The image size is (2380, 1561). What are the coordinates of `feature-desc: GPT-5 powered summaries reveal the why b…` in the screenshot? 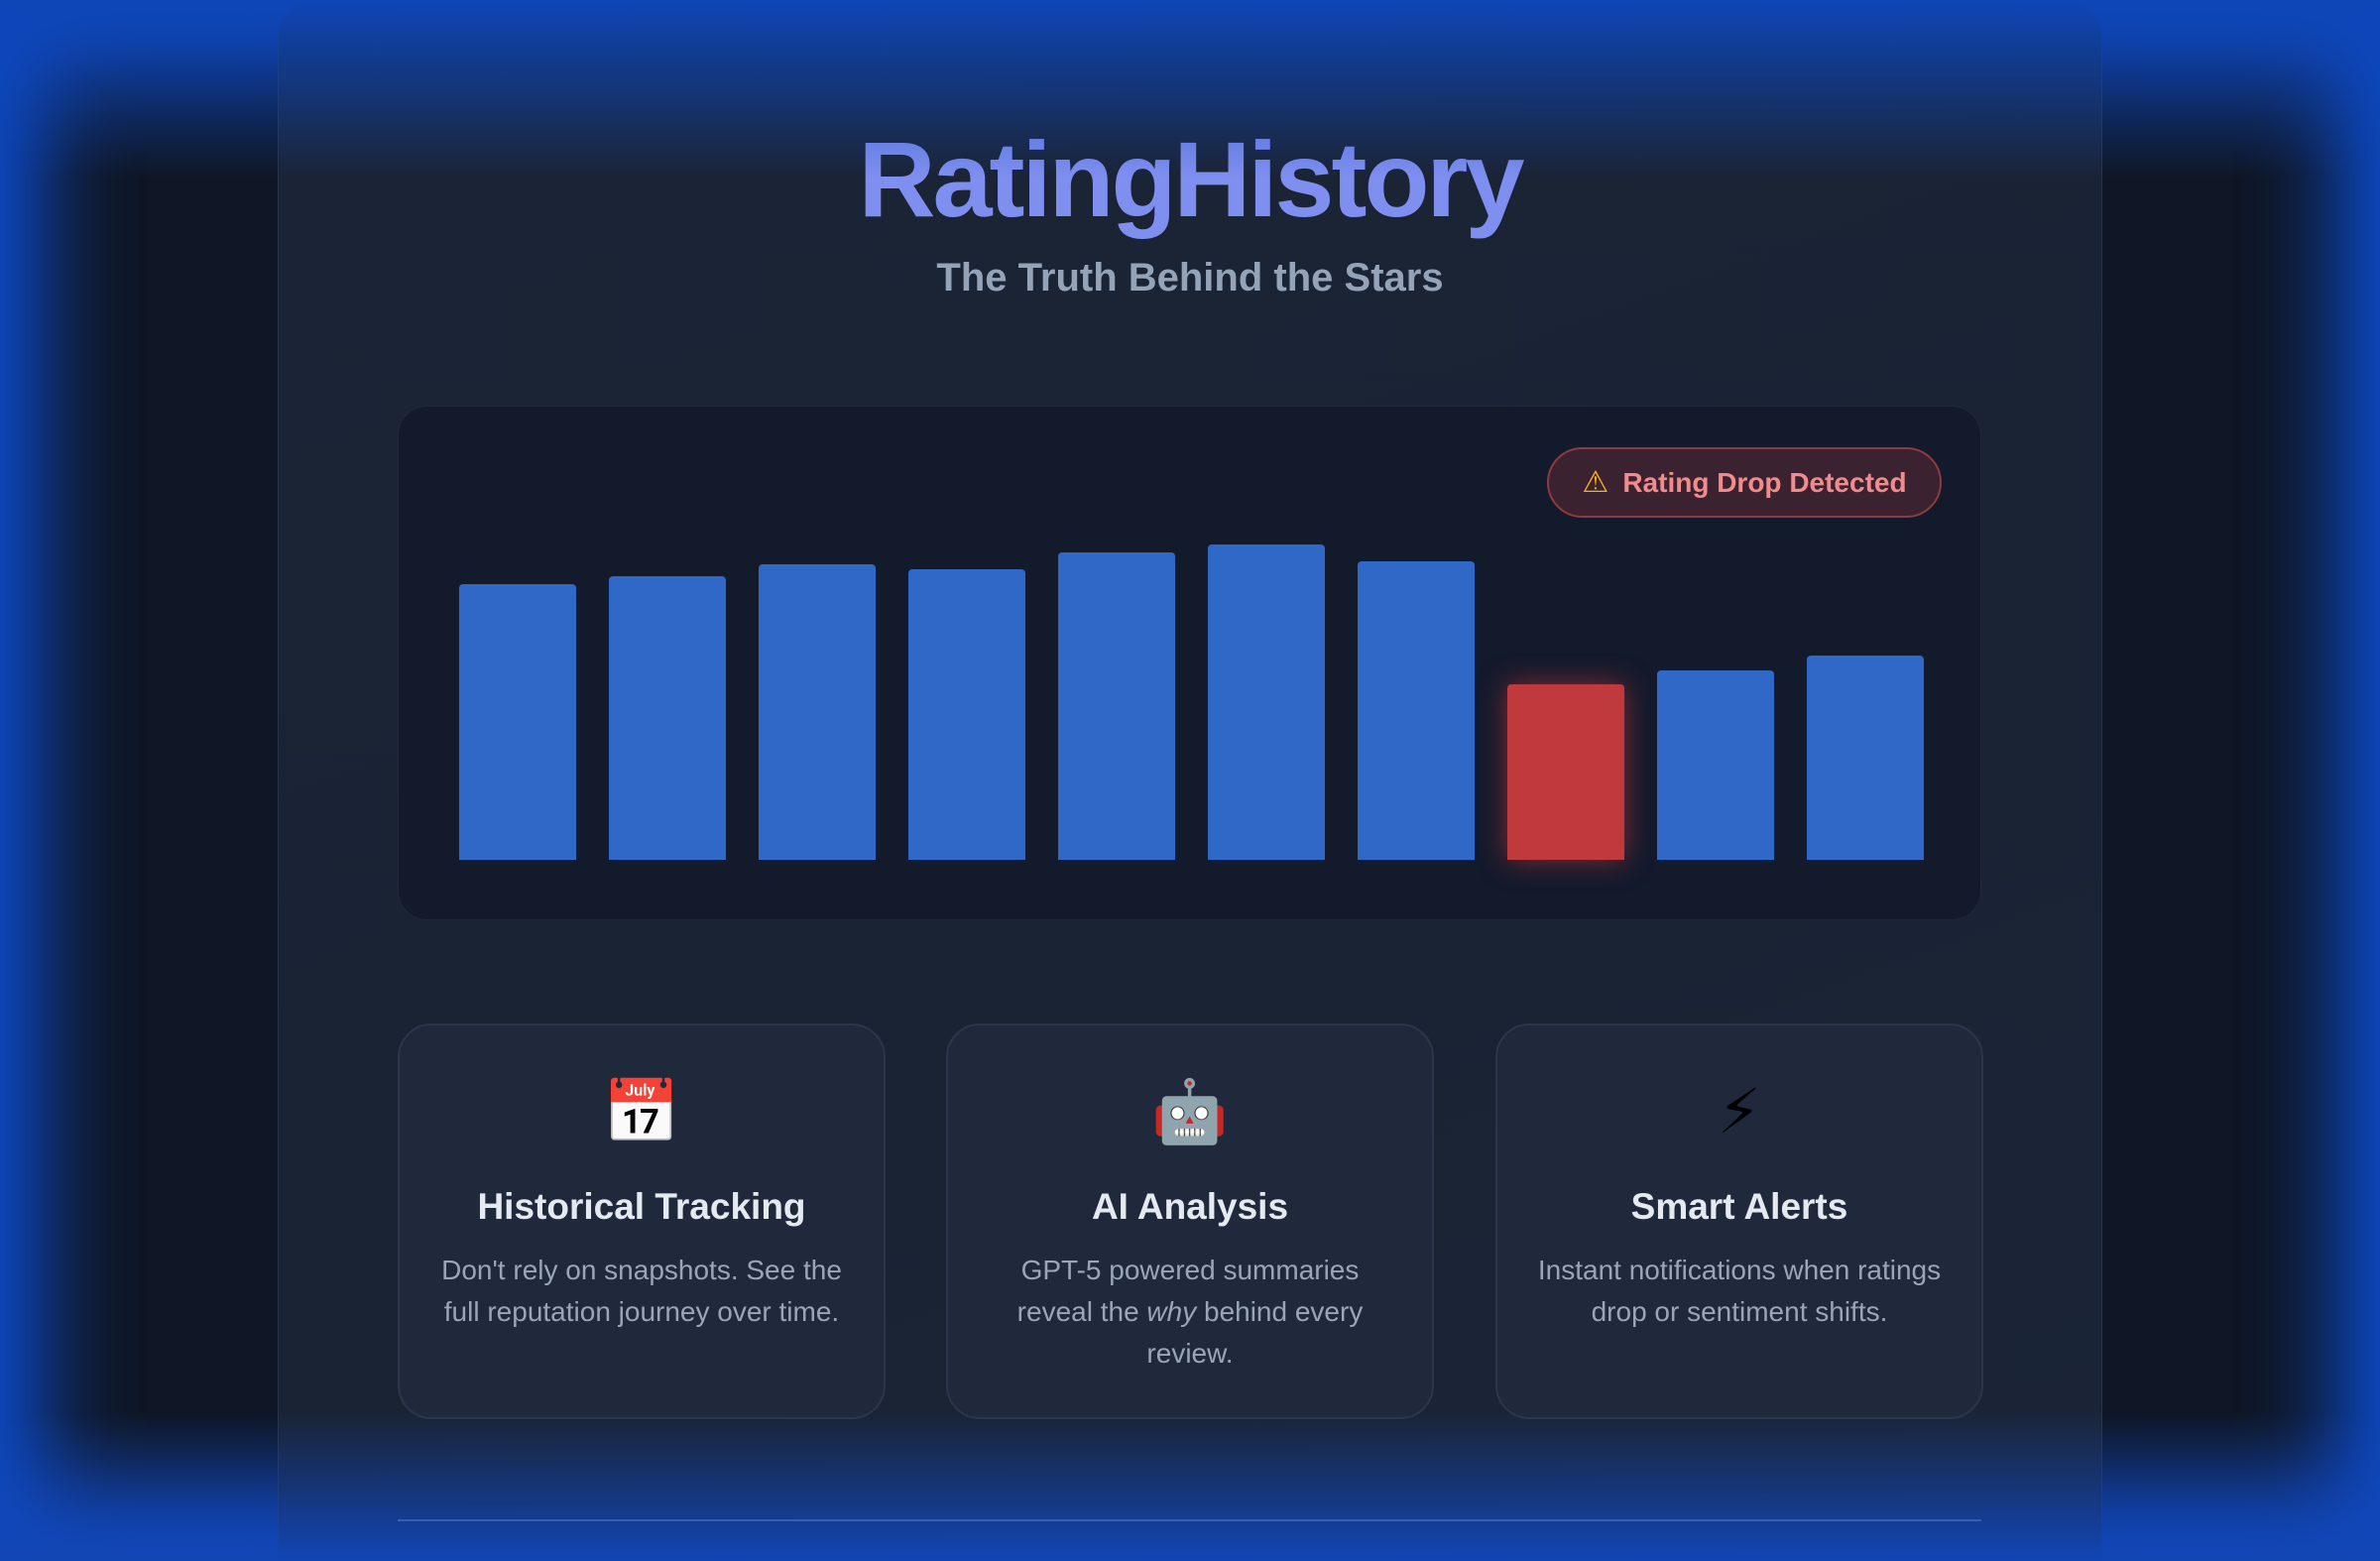 It's located at (1190, 1312).